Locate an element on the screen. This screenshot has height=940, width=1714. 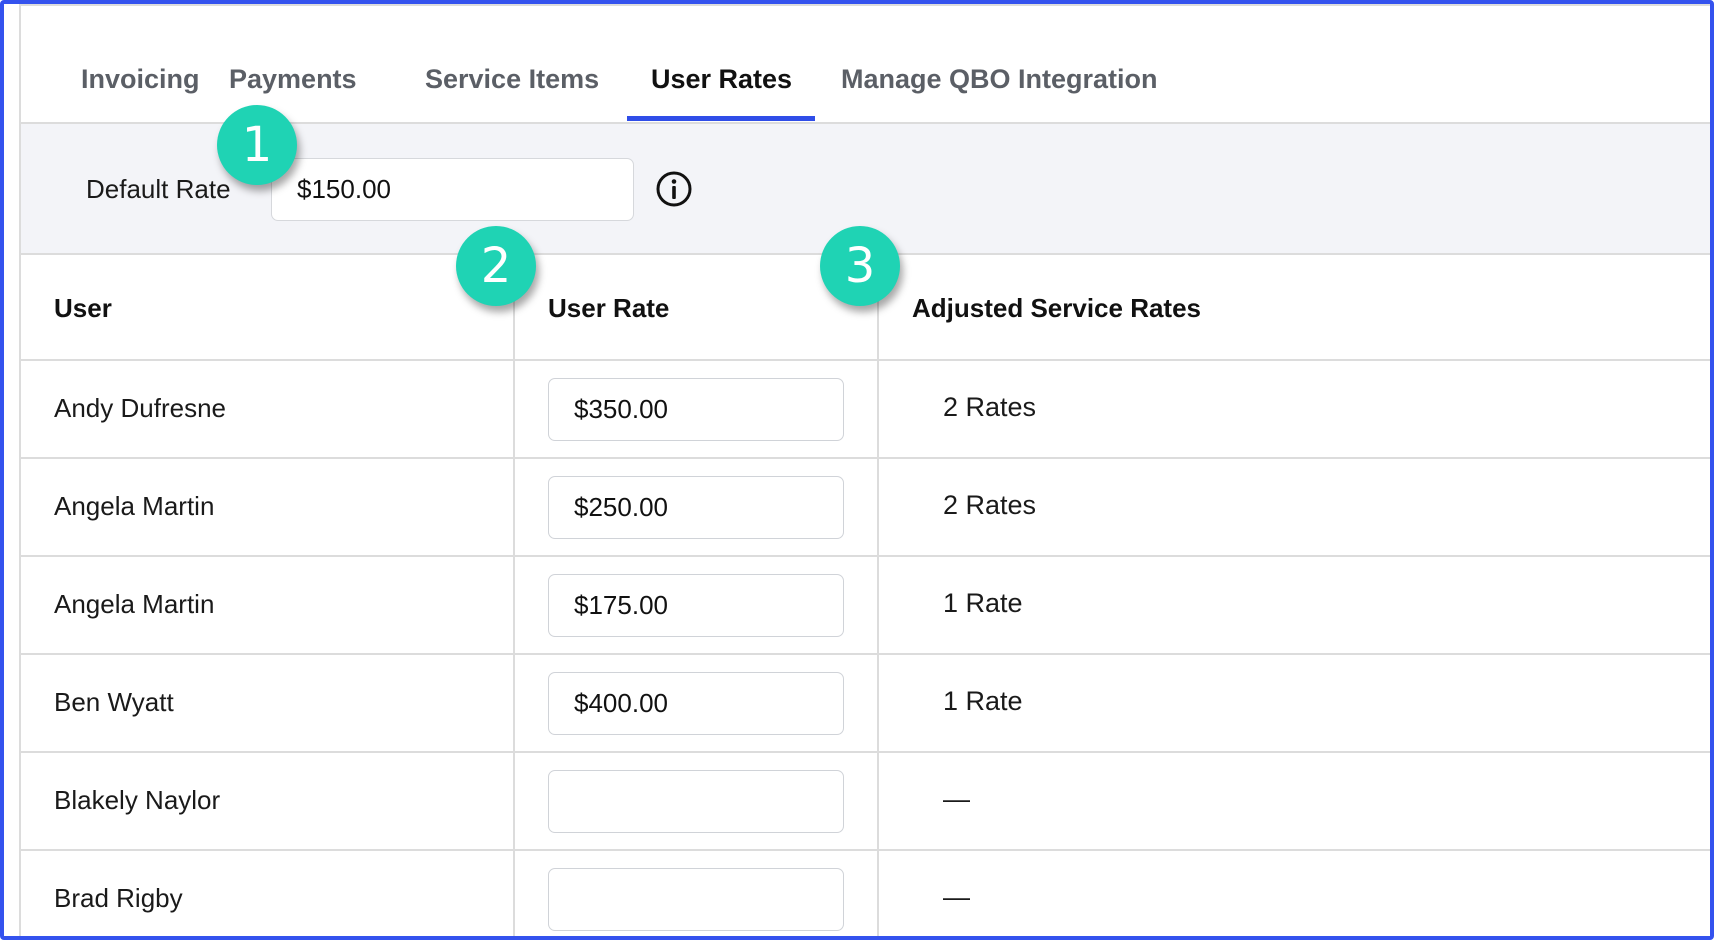
user-name: Blakely Naylor is located at coordinates (137, 800).